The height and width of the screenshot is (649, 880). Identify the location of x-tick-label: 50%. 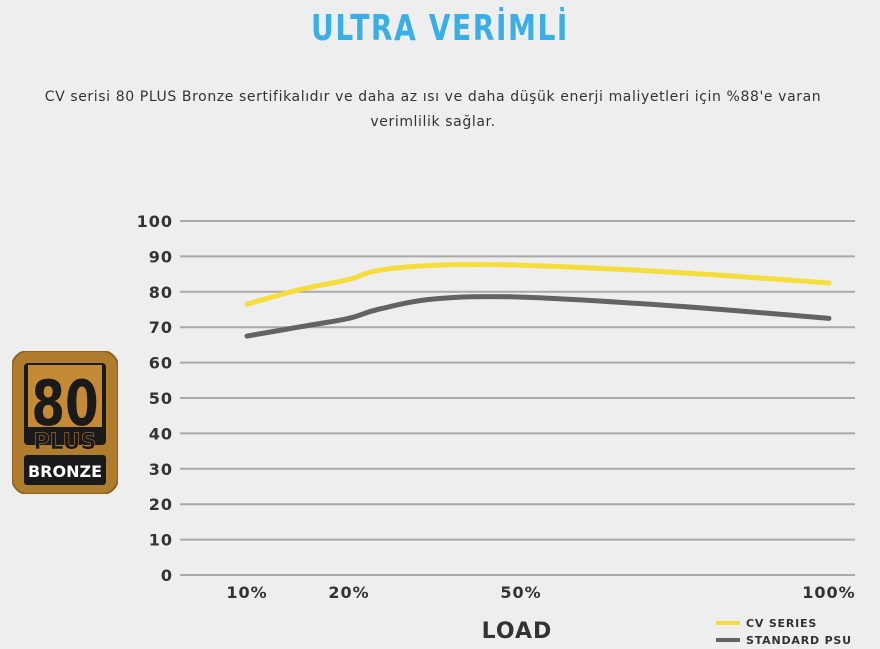
(520, 592).